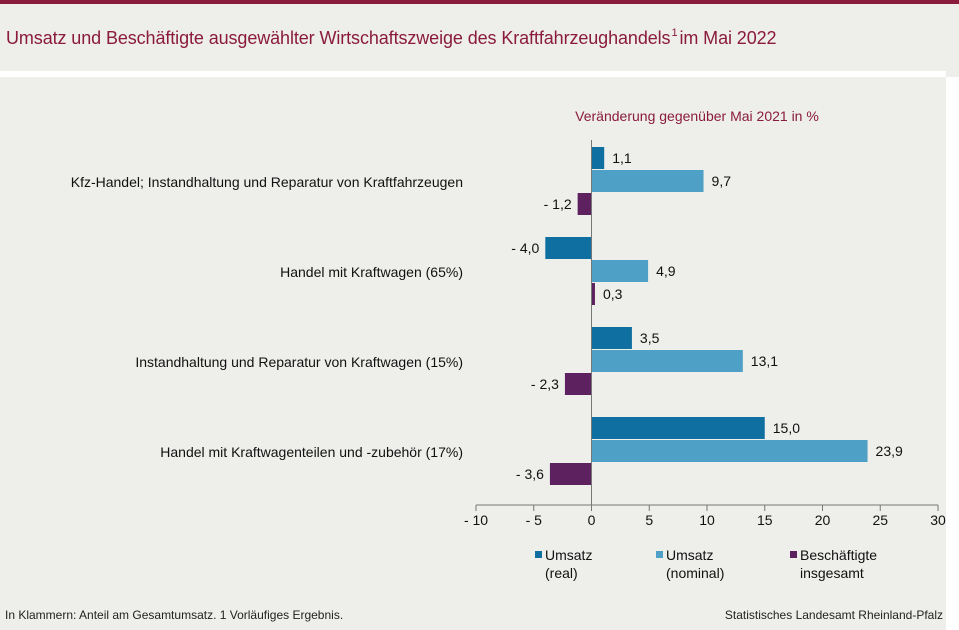  Describe the element at coordinates (563, 564) in the screenshot. I see `legend-item: Umsatz (real)` at that location.